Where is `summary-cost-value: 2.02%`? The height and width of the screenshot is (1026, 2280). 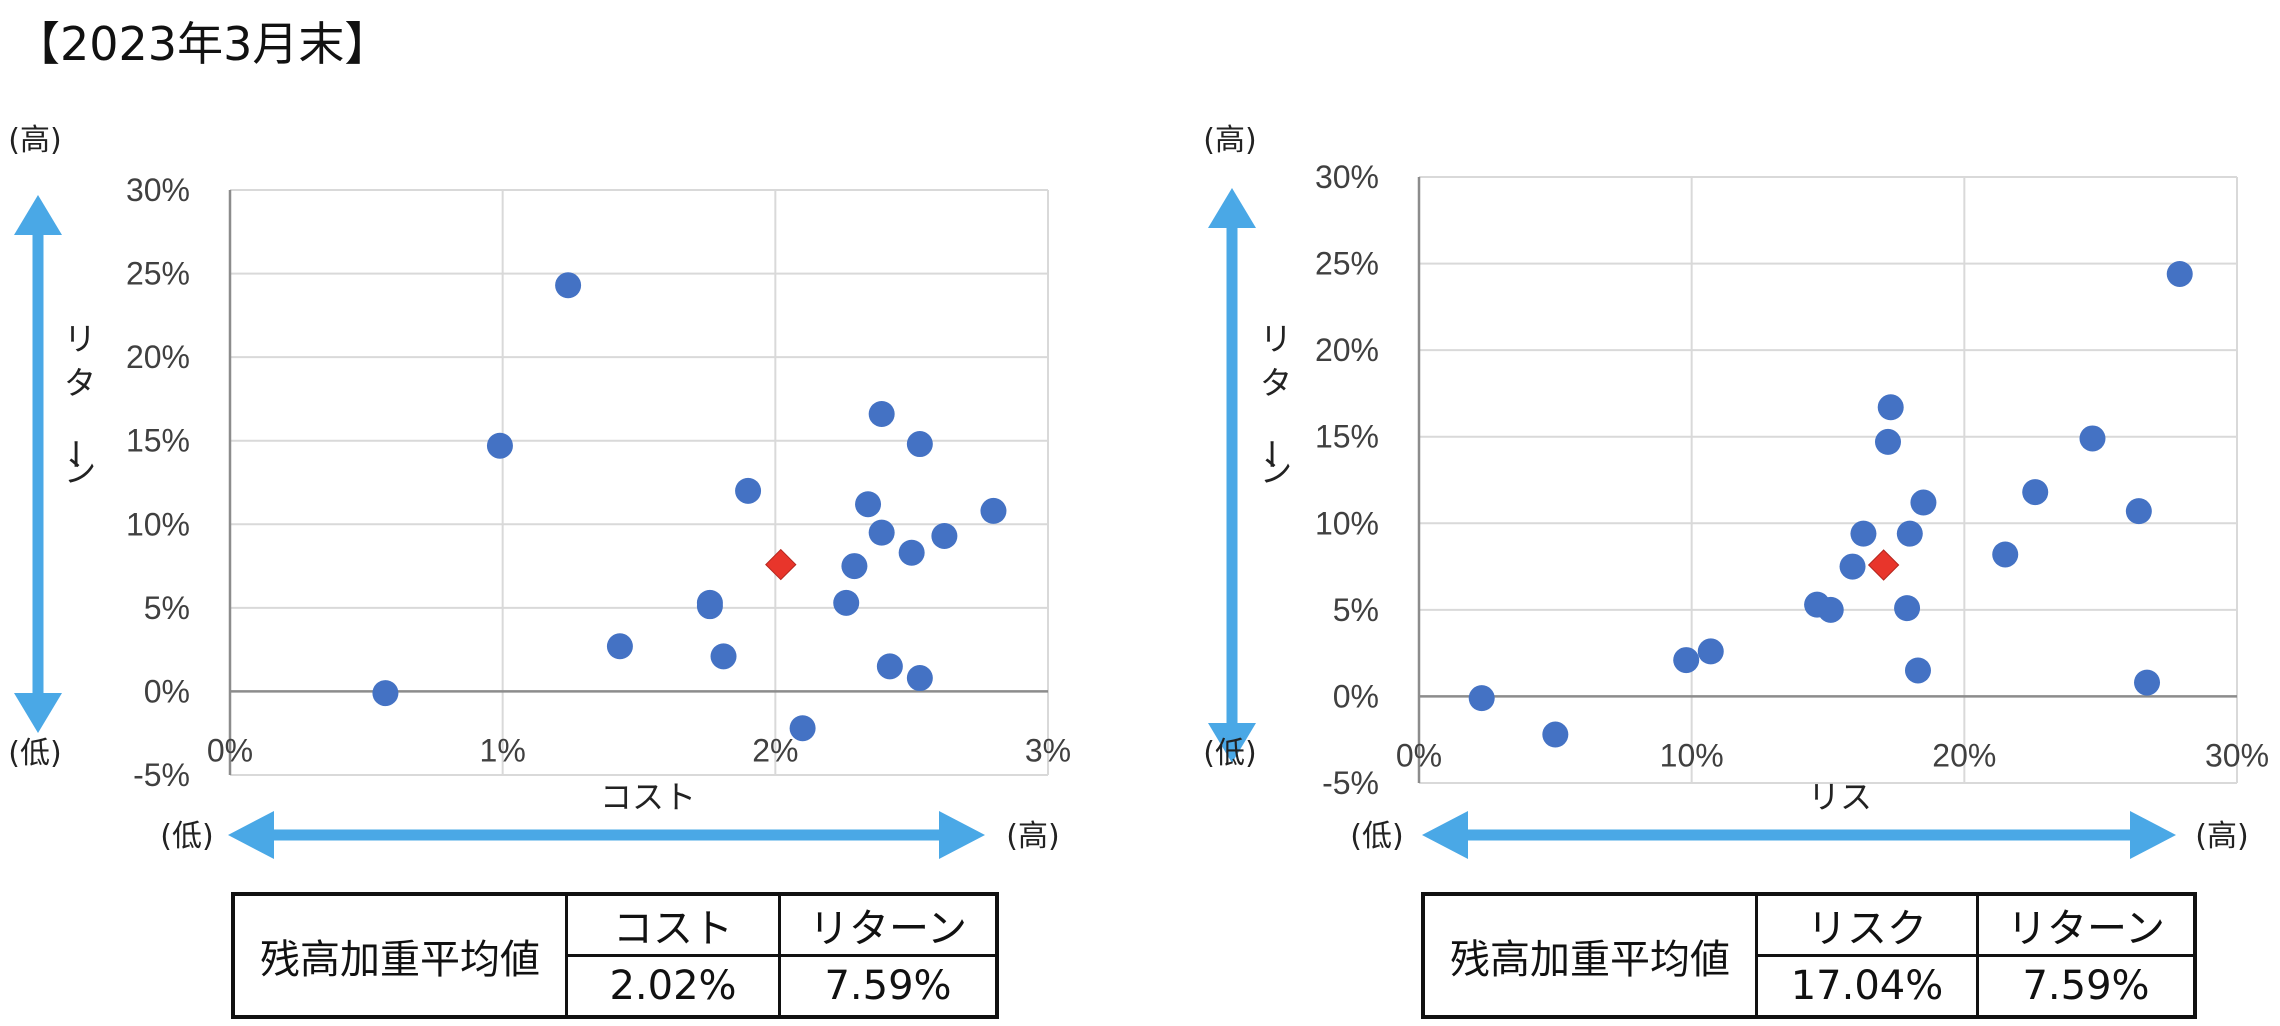 summary-cost-value: 2.02% is located at coordinates (673, 986).